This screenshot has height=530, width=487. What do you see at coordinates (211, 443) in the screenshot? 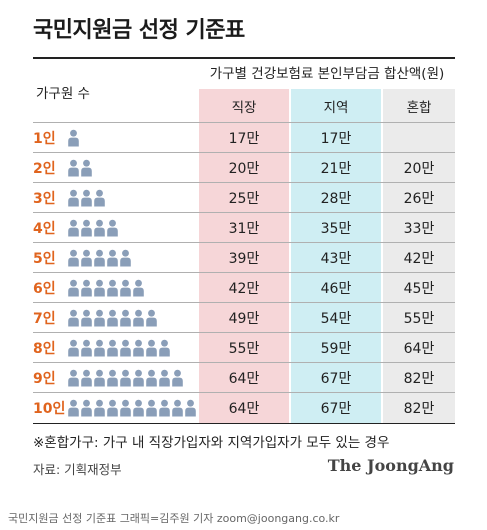
I see `footnote: ※혼합가구: 가구 내 직장가입자와 지역가입자가 모두 있는 경우` at bounding box center [211, 443].